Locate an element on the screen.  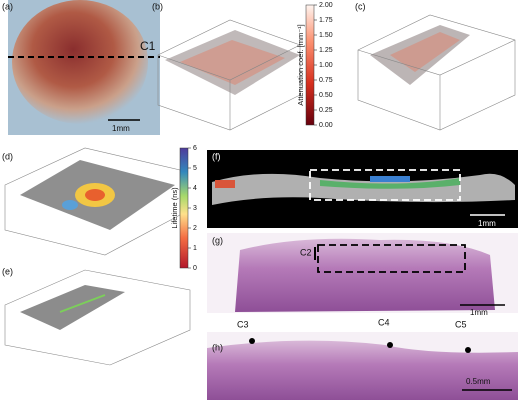
panel-label: (g) is located at coordinates (217, 240).